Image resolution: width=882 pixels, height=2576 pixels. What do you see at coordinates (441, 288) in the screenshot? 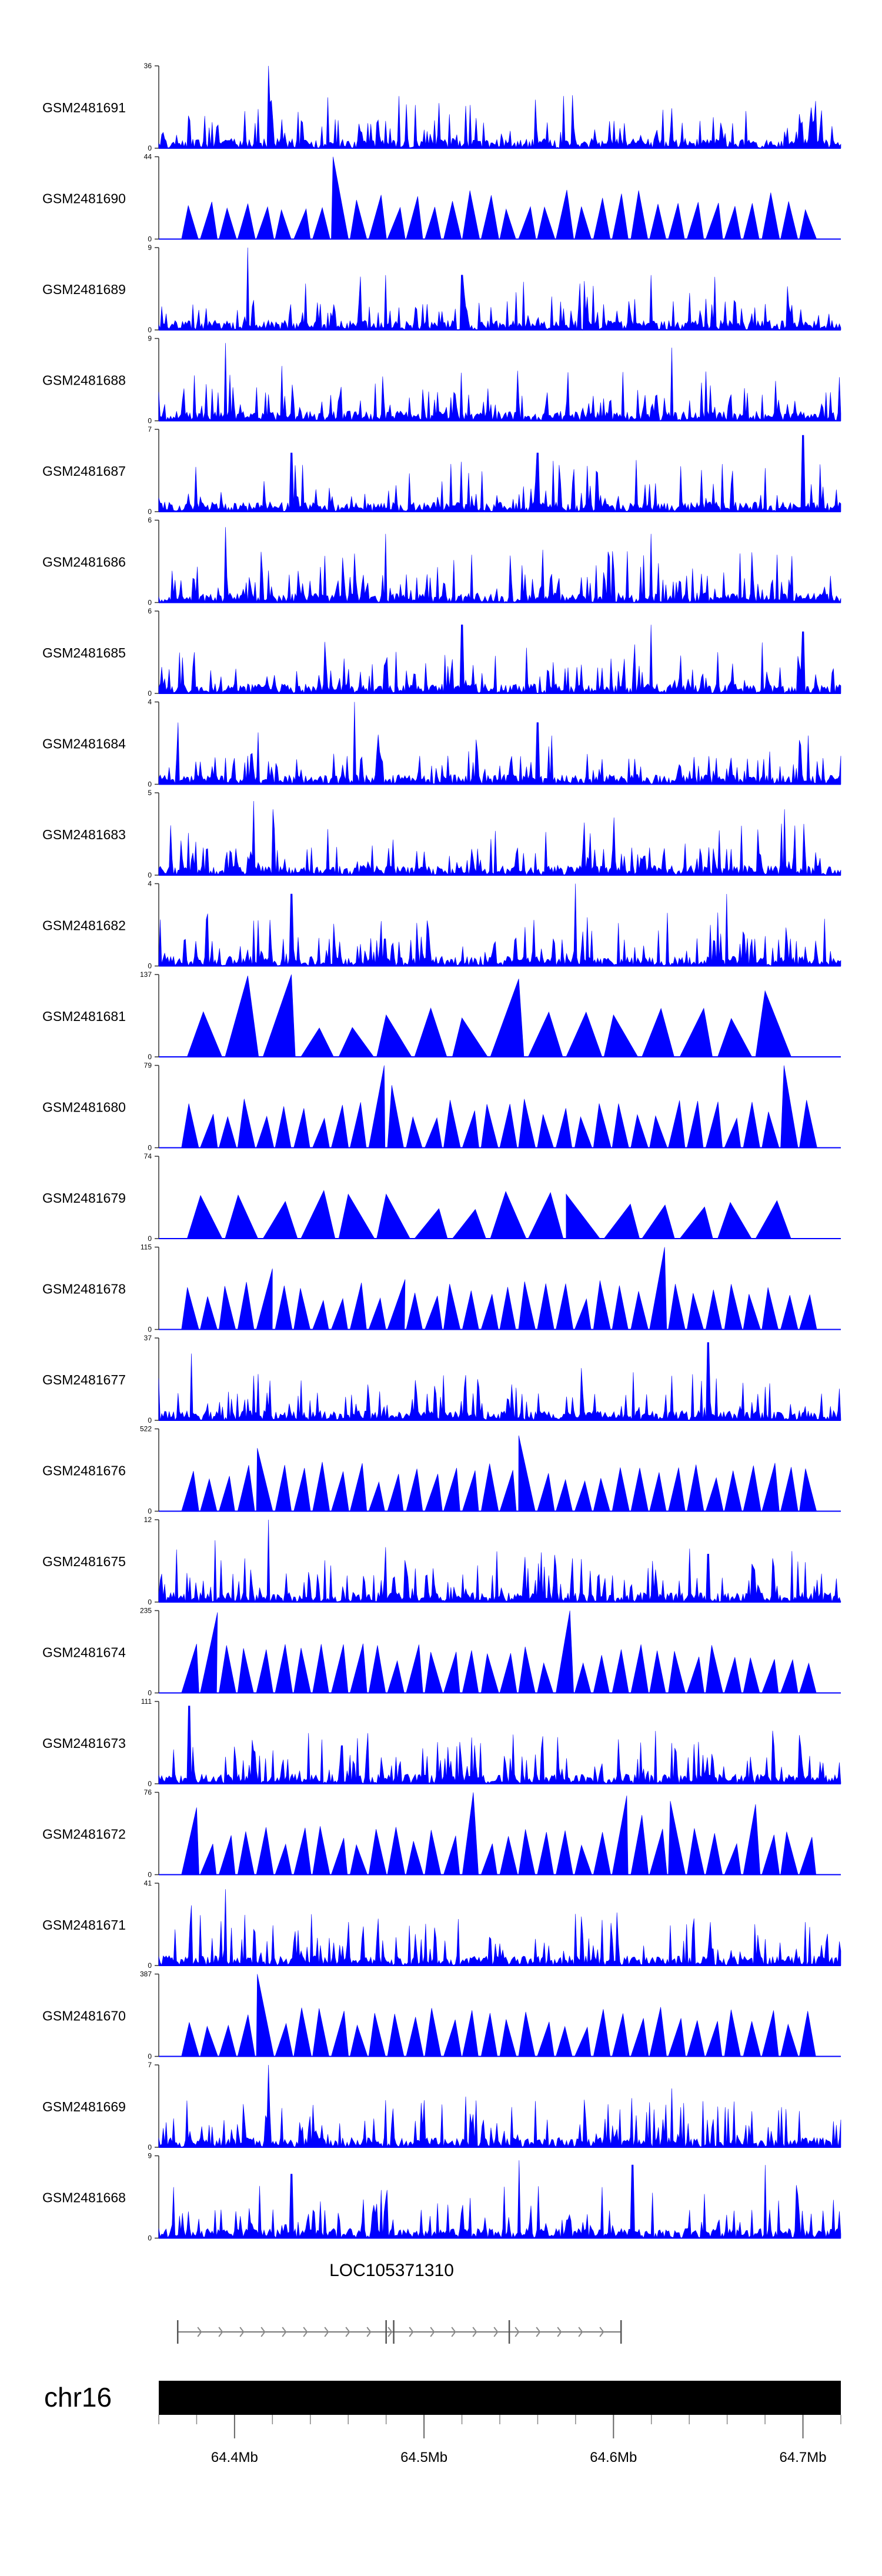
I see `track-GSM2481689: GSM2481689 9 0` at bounding box center [441, 288].